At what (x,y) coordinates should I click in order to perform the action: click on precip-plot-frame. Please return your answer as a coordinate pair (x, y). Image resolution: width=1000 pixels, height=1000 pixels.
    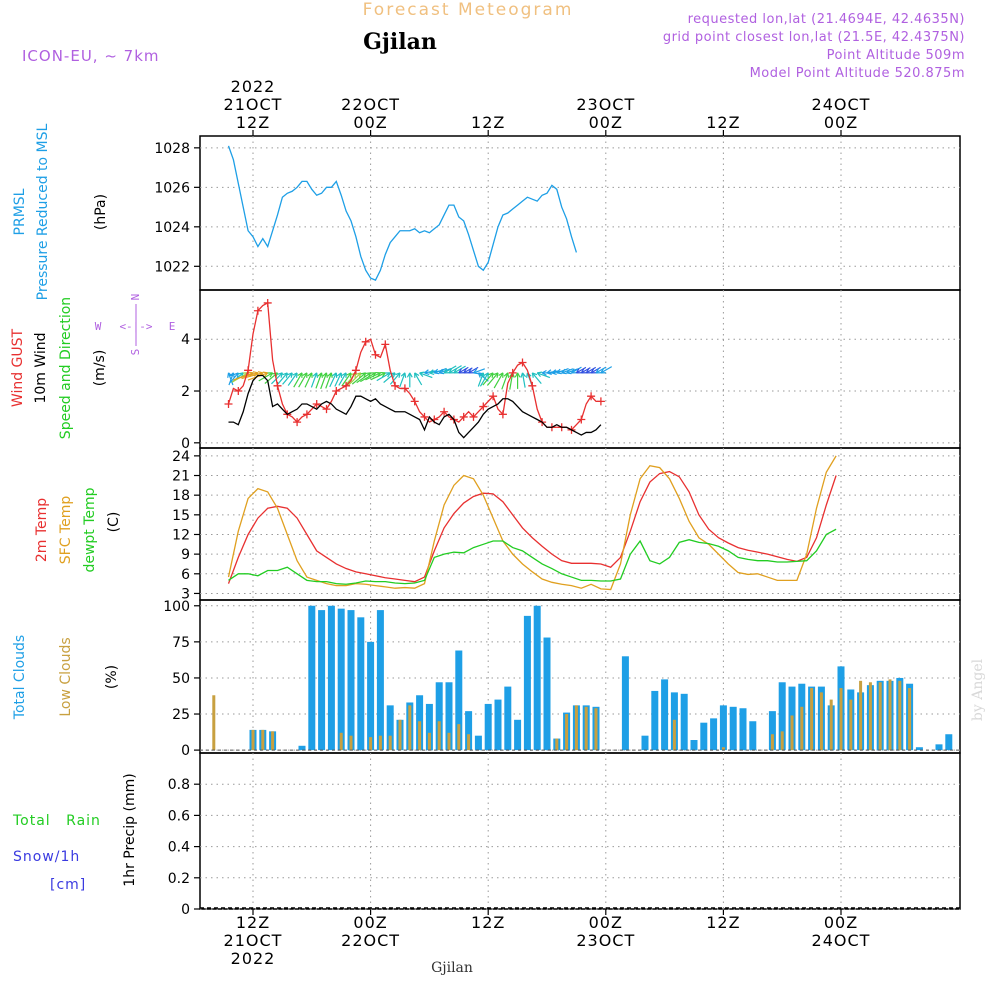
    Looking at the image, I should click on (580, 831).